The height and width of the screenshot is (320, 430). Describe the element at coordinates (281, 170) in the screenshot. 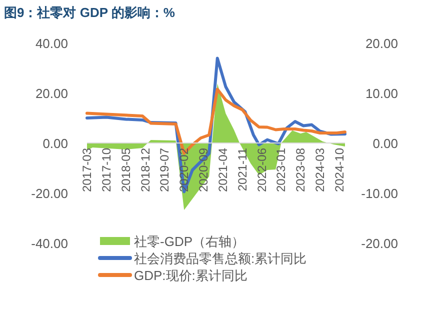

I see `x-tick-label: 2023-01` at that location.